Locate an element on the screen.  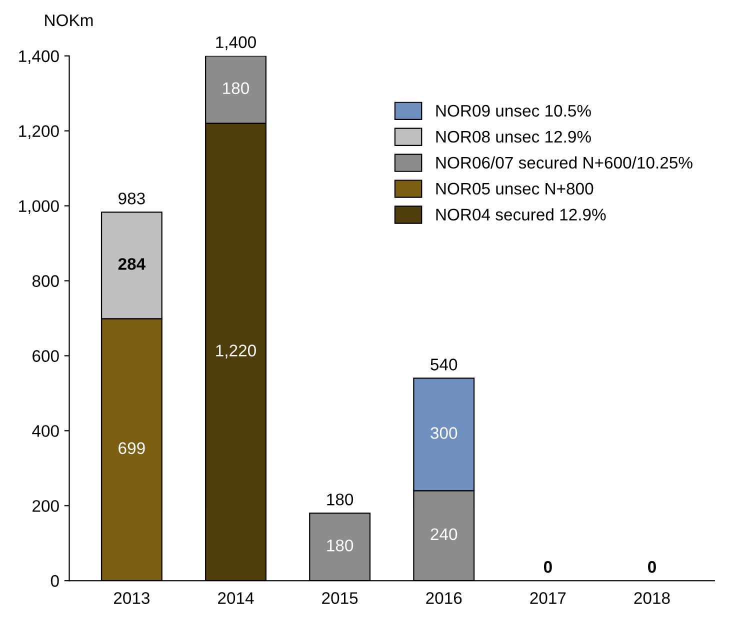
x-tick-label: 2014 is located at coordinates (236, 598).